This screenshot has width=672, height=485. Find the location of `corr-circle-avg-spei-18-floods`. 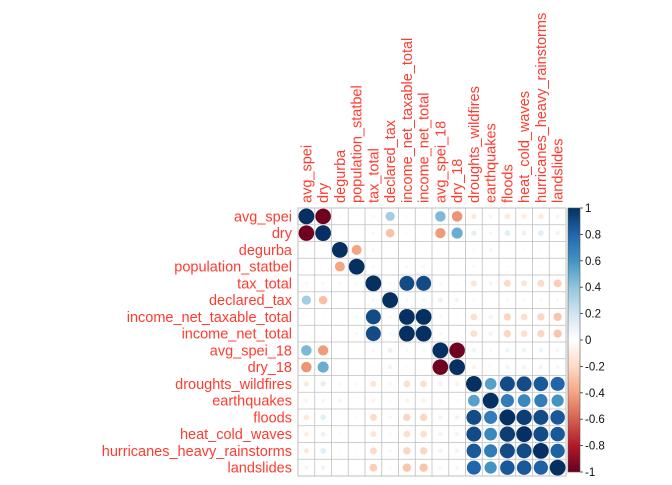

corr-circle-avg-spei-18-floods is located at coordinates (507, 350).